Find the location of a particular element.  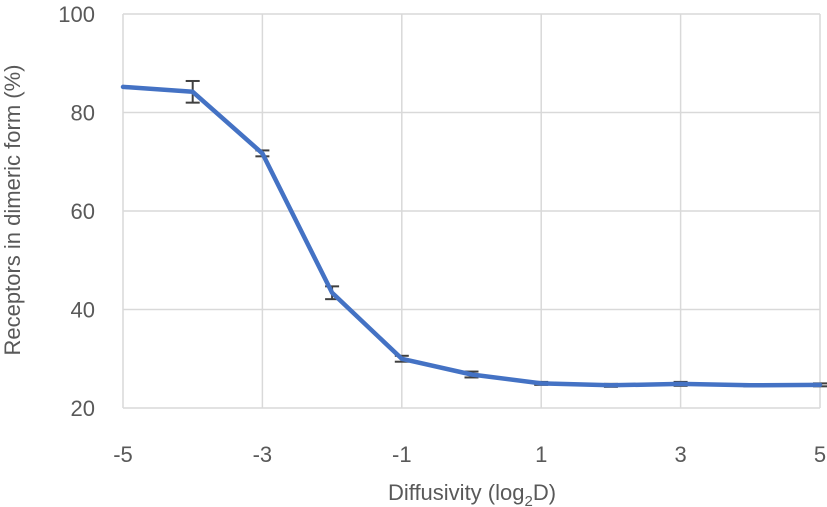

y-axis-title: Receptors in dimeric form (%) is located at coordinates (12, 210).